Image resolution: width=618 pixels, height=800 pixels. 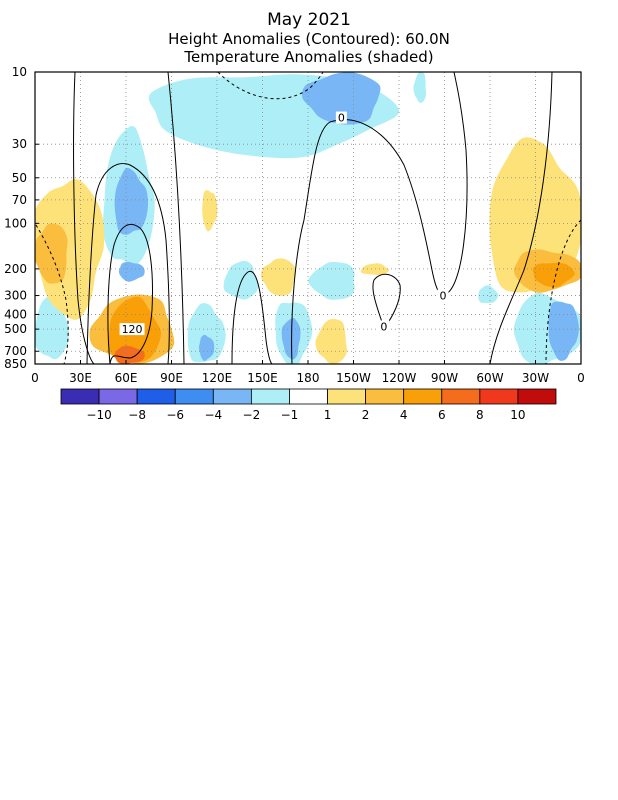 I want to click on chart-subtitle-contours: Height Anomalies (Contoured): 60.0N, so click(x=309, y=39).